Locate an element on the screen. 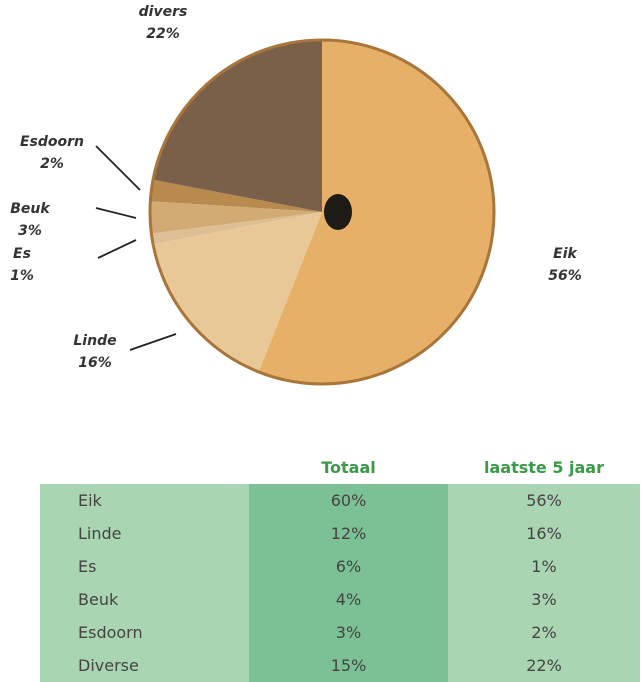 The image size is (643, 682). header-spacer is located at coordinates (144, 467).